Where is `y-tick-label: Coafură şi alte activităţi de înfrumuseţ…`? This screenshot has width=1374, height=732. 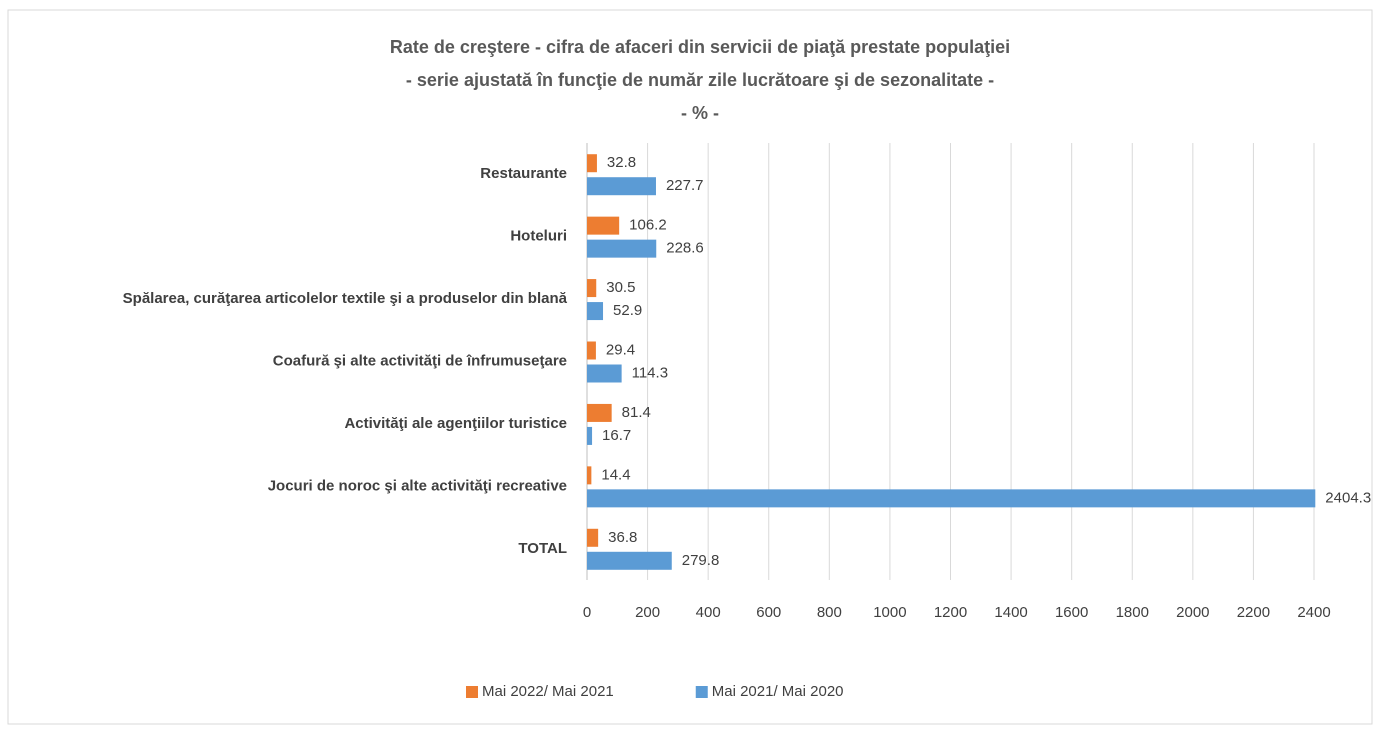
y-tick-label: Coafură şi alte activităţi de înfrumuseţ… is located at coordinates (420, 360).